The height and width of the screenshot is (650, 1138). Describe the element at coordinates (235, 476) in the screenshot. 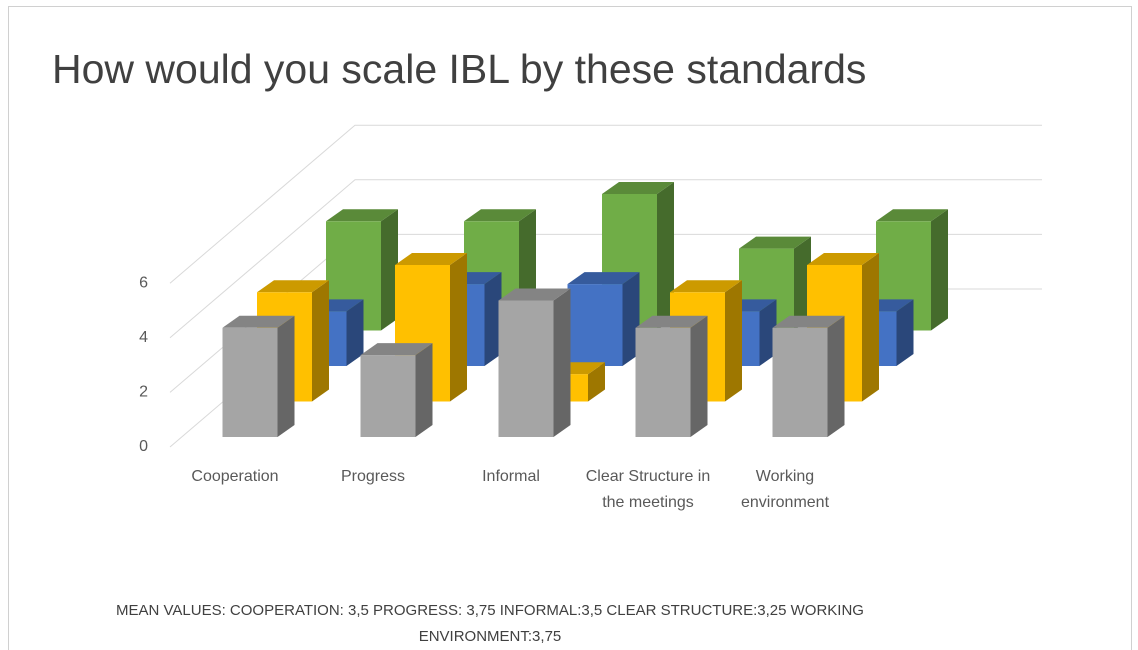

I see `x-tick-label: Cooperation` at that location.